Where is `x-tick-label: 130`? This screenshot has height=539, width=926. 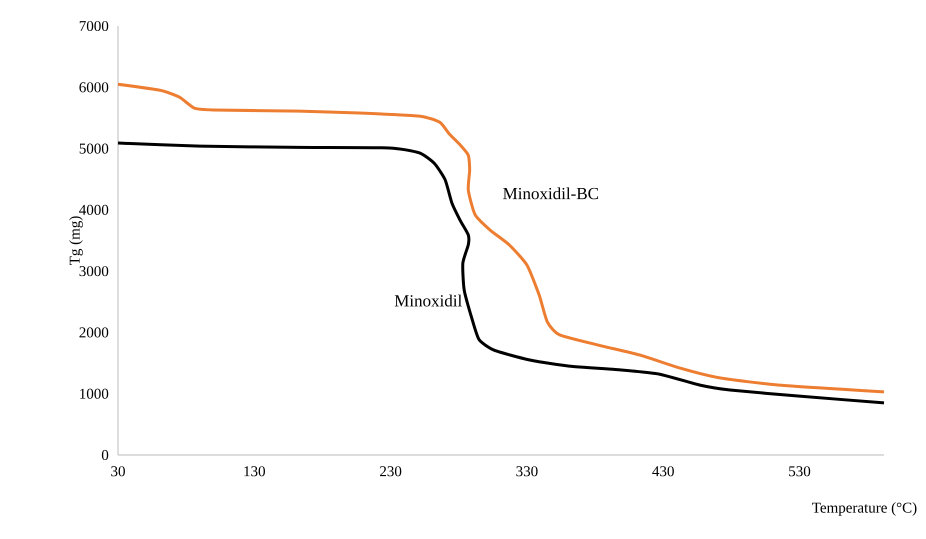 x-tick-label: 130 is located at coordinates (254, 471).